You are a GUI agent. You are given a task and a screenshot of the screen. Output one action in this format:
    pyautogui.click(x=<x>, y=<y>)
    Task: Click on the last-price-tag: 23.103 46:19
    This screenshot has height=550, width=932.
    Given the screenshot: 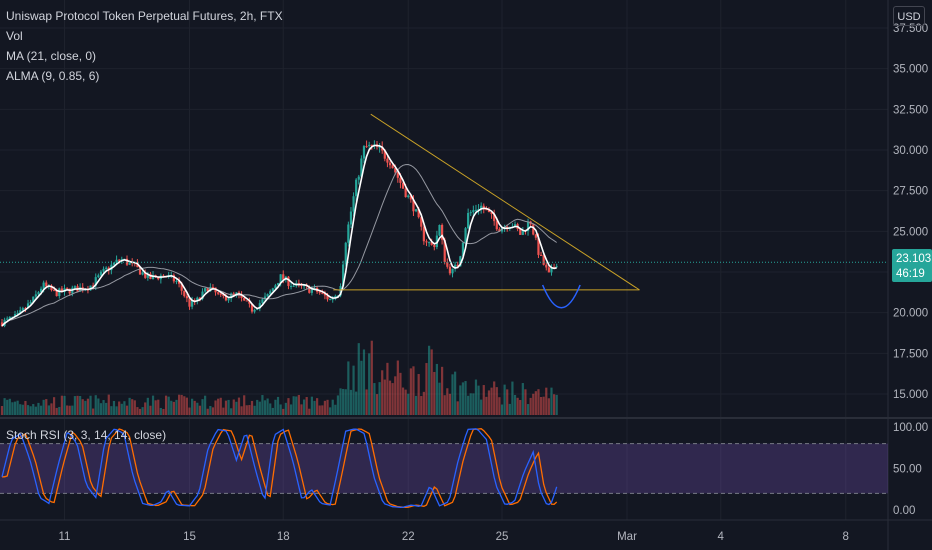 What is the action you would take?
    pyautogui.click(x=912, y=265)
    